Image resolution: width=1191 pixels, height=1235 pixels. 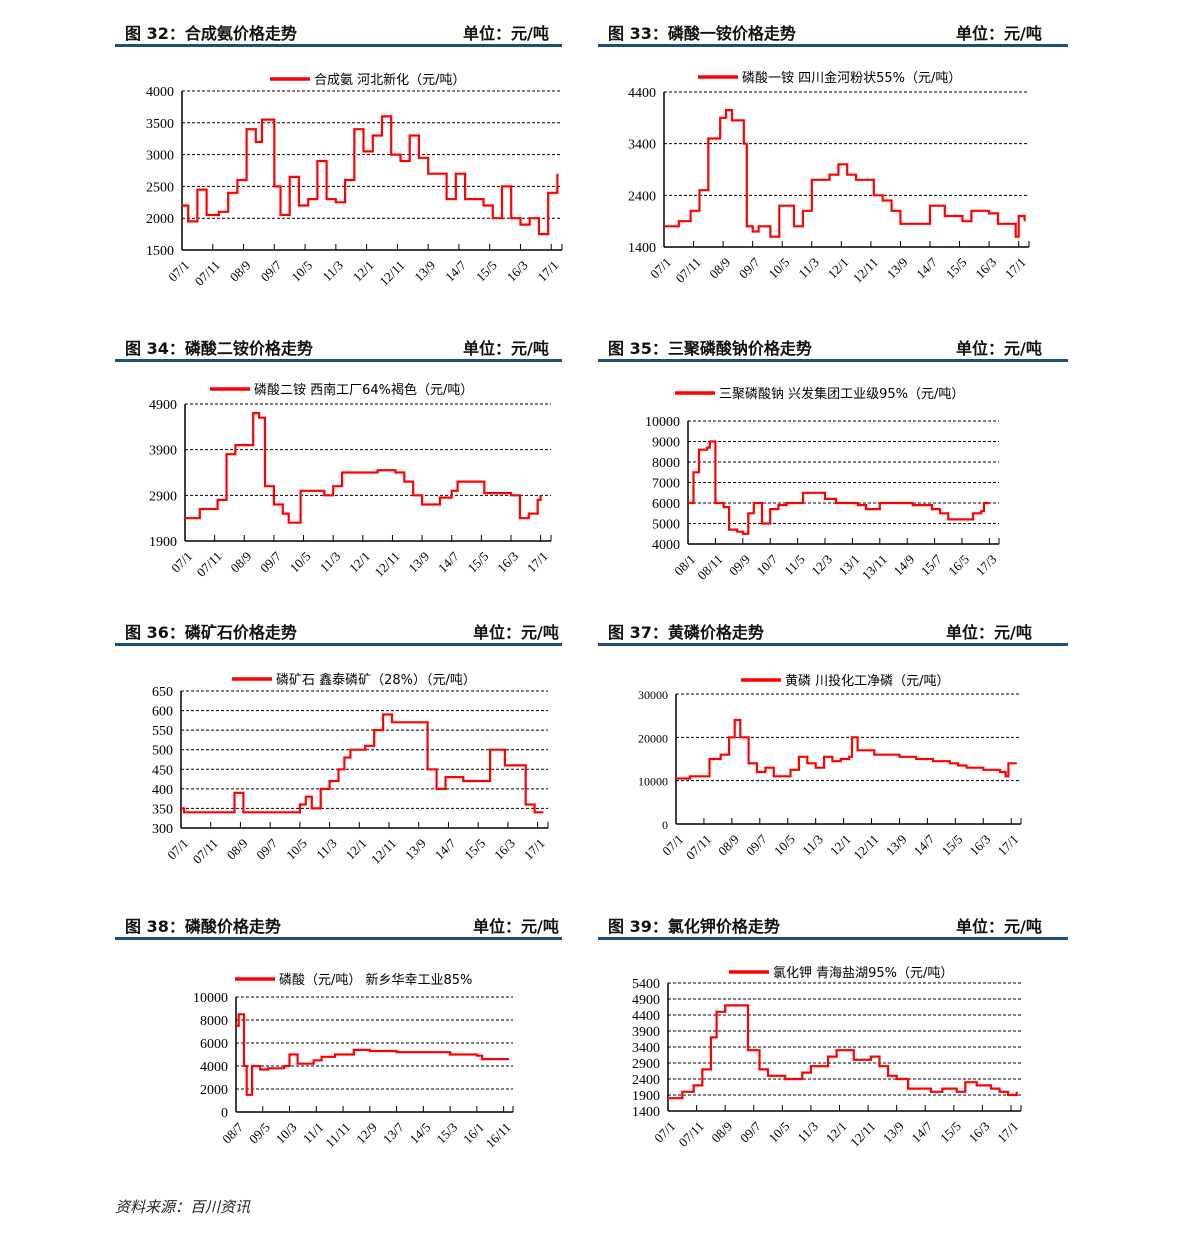 What do you see at coordinates (162, 770) in the screenshot?
I see `y-tick-label: 450` at bounding box center [162, 770].